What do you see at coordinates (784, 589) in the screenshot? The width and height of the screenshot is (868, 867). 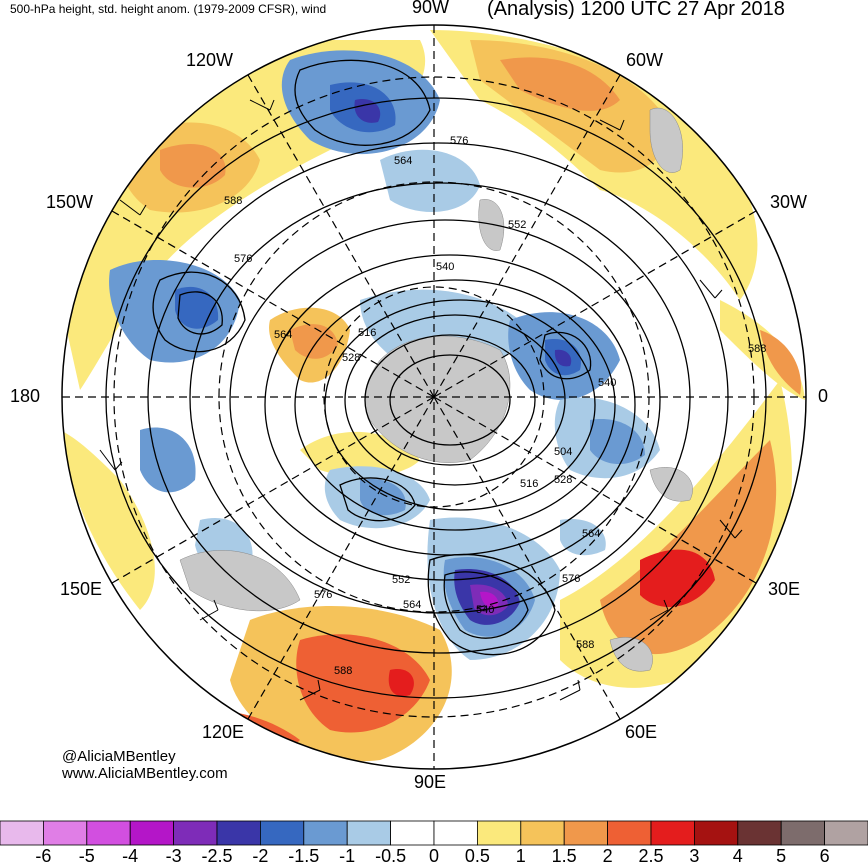 I see `lon-label-30e: 30E` at bounding box center [784, 589].